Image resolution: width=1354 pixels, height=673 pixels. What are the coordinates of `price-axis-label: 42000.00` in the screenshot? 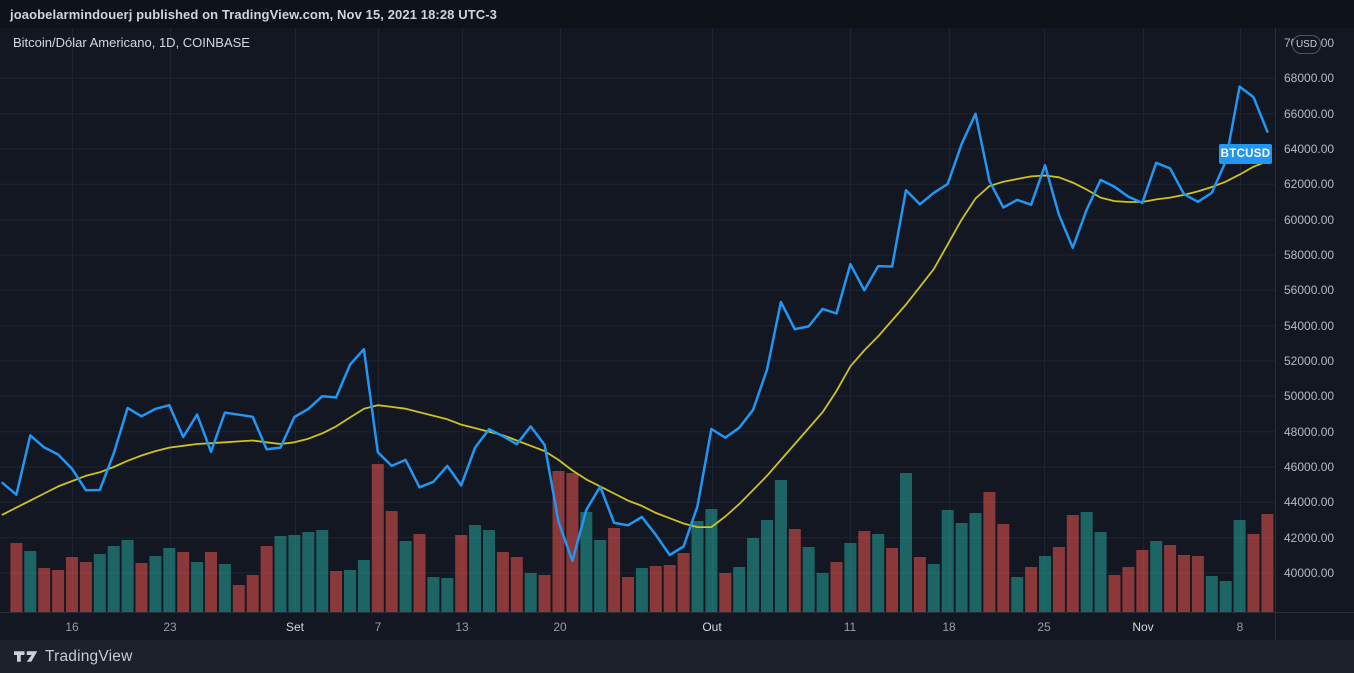 It's located at (1309, 537).